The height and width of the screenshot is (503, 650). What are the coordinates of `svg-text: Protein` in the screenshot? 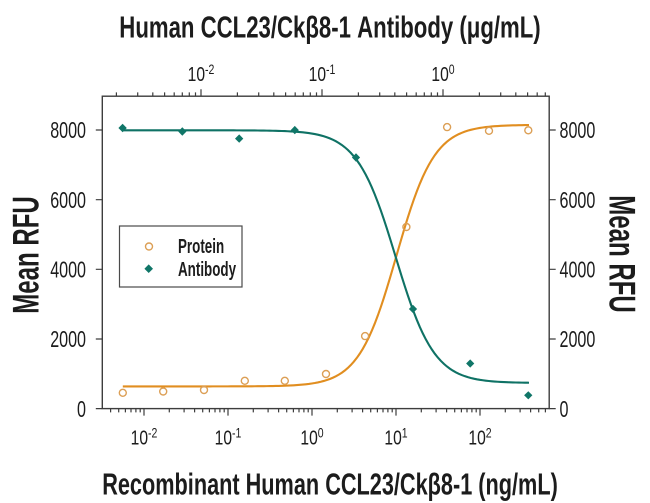 It's located at (201, 246).